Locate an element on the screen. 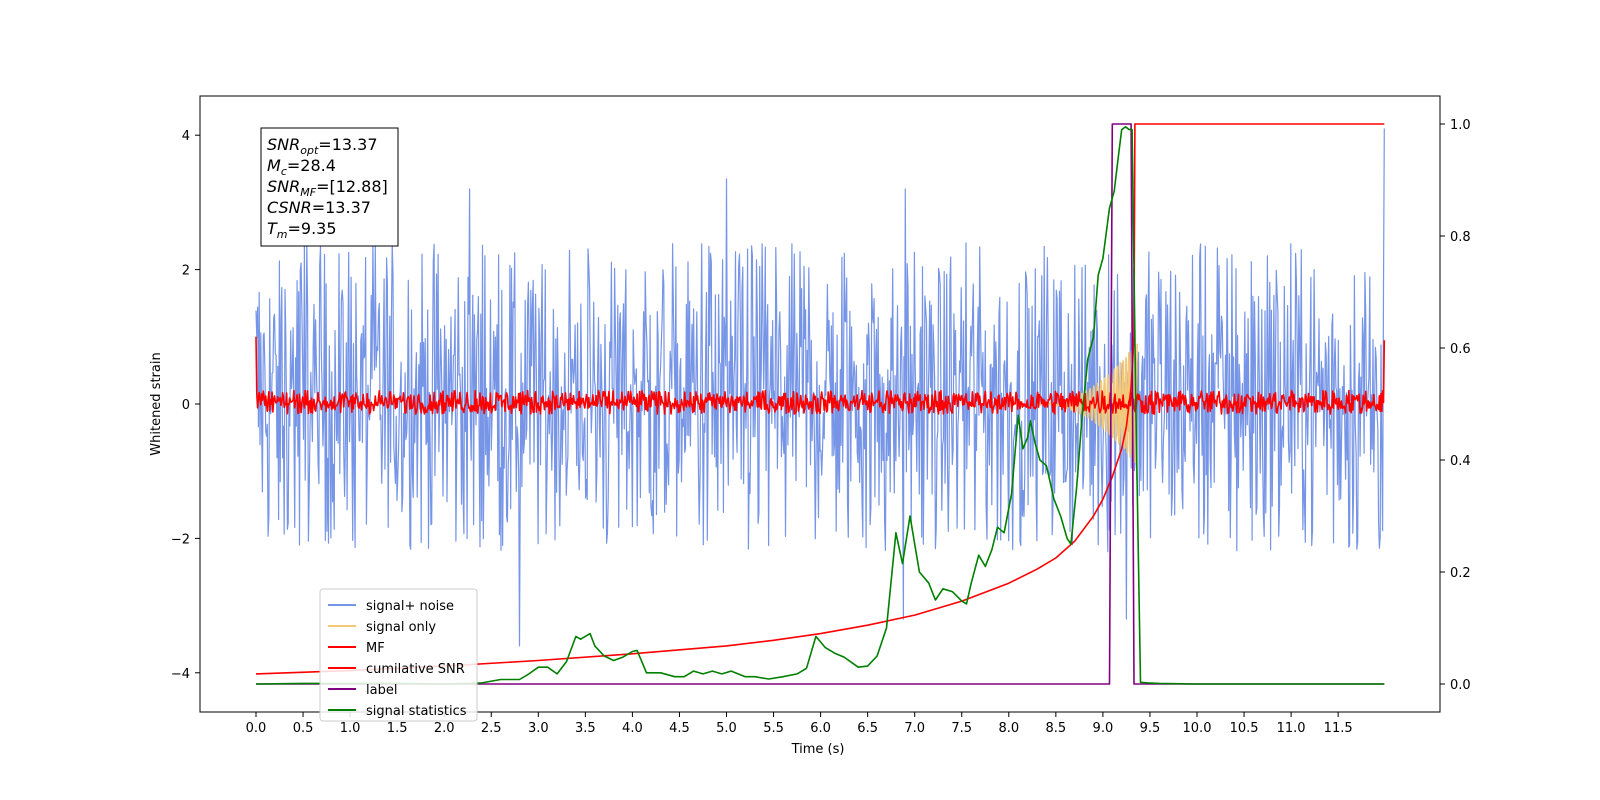 The width and height of the screenshot is (1600, 800). x-tick-label: 4.0 is located at coordinates (632, 728).